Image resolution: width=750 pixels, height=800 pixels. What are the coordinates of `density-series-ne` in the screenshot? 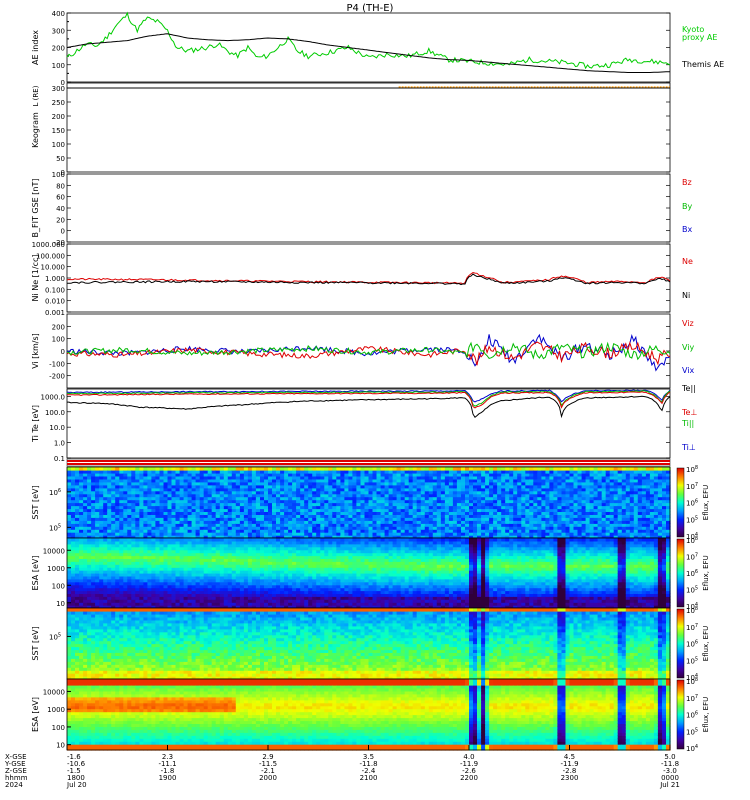 It's located at (368, 278).